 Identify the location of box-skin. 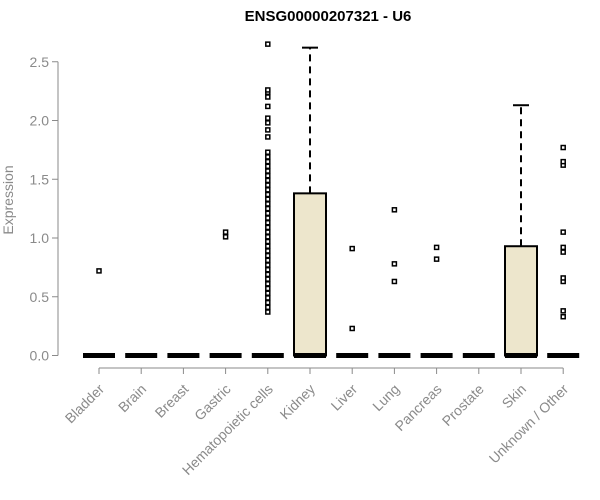
(521, 231).